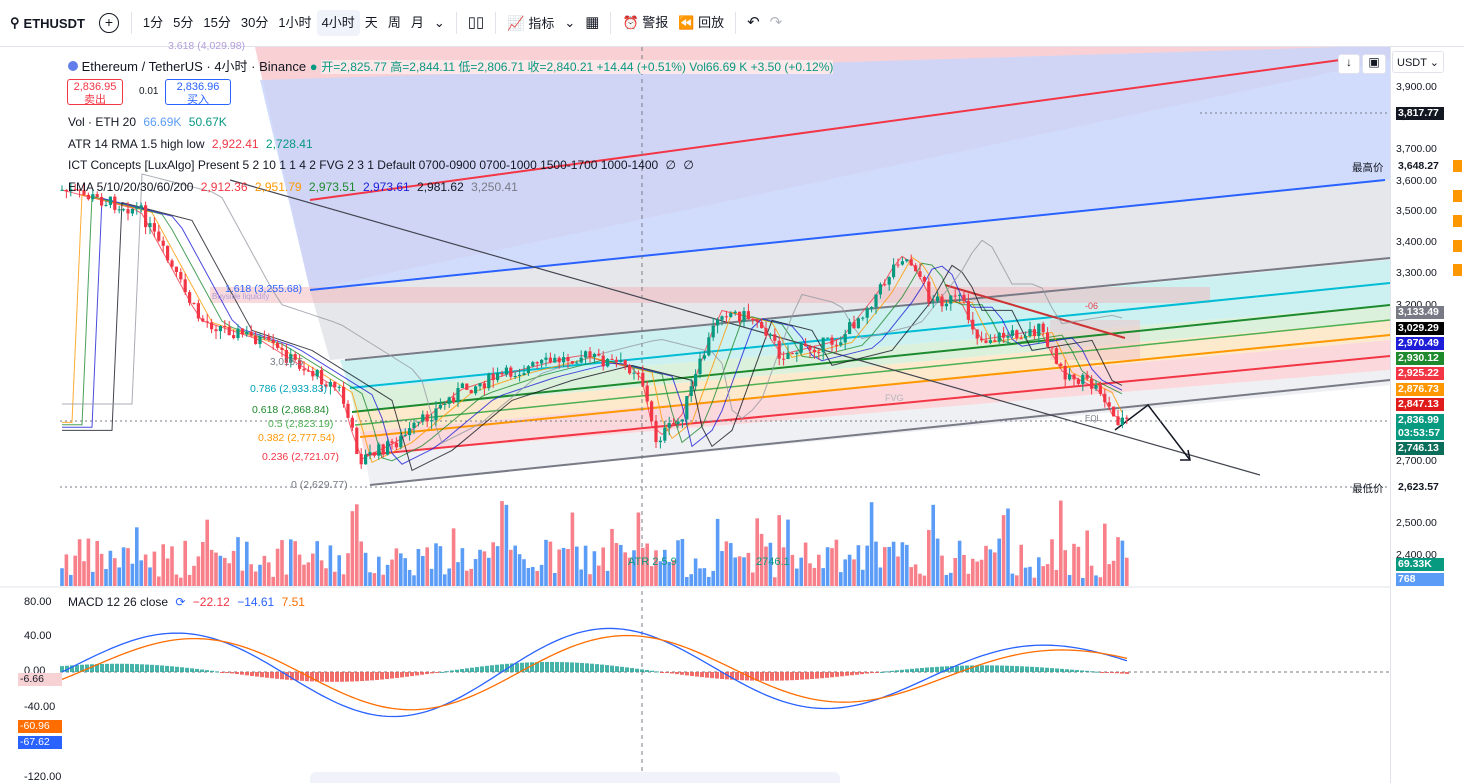  I want to click on macd-tag: -60.96, so click(40, 726).